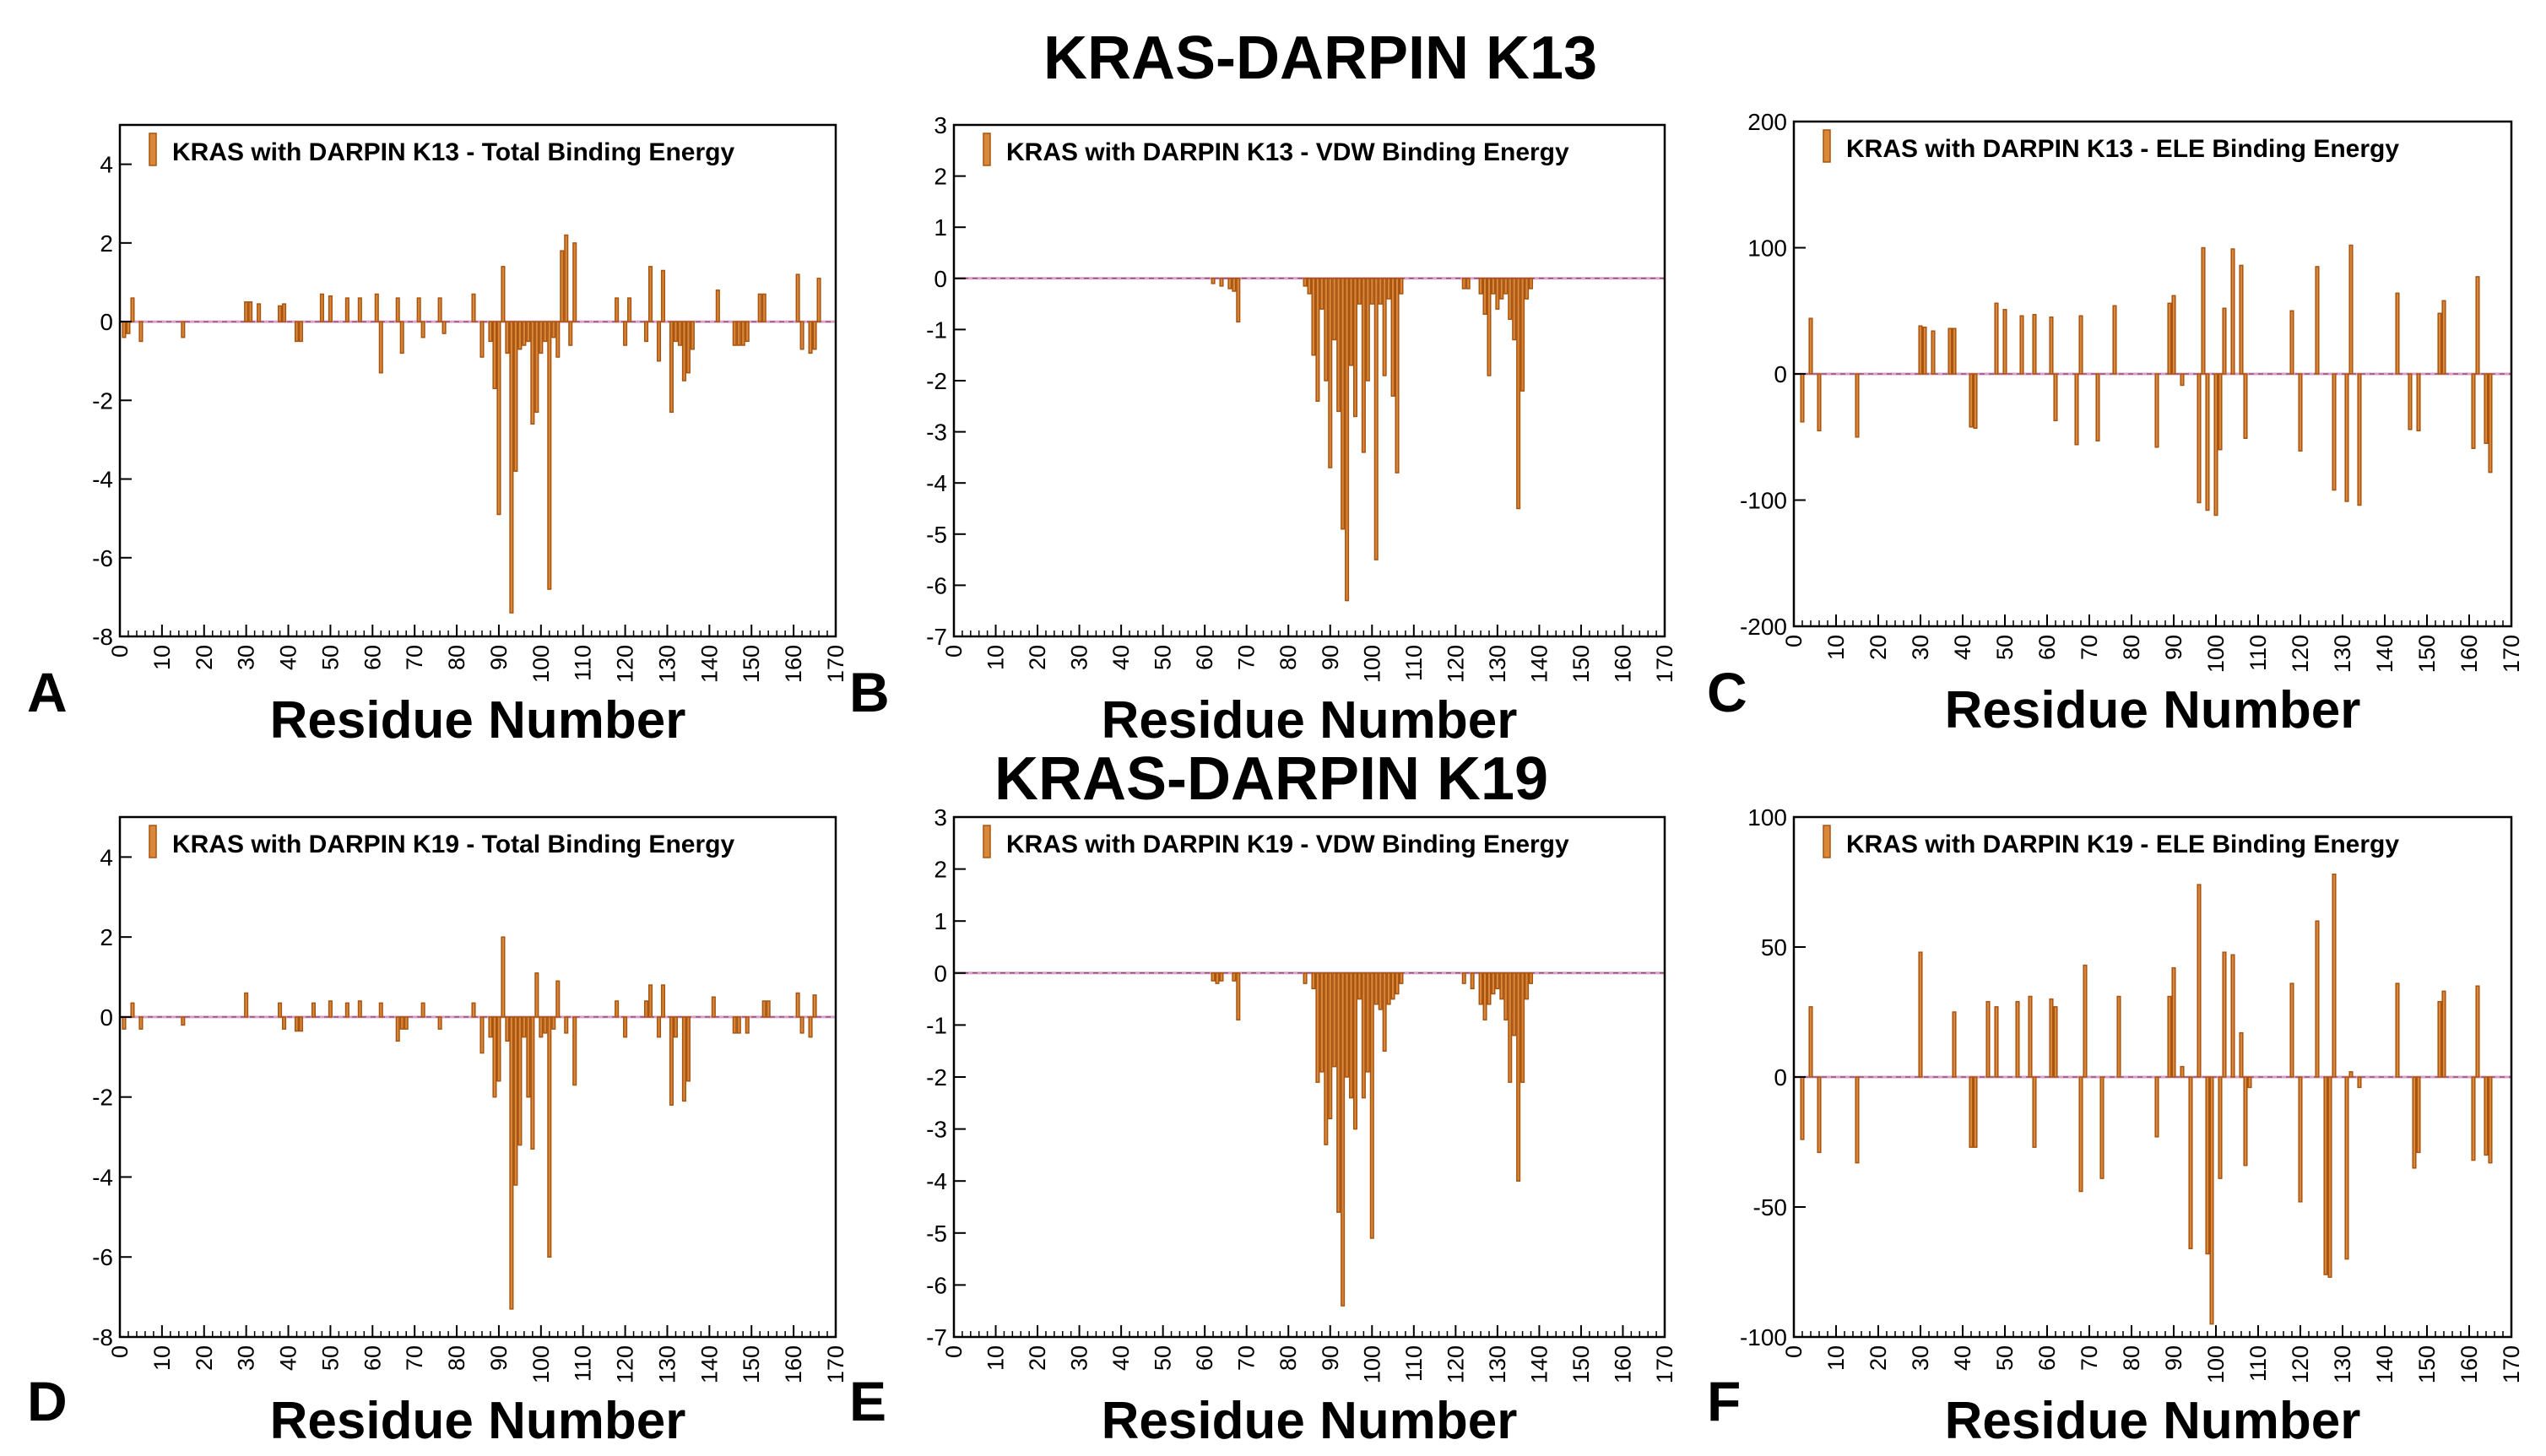  Describe the element at coordinates (204, 1358) in the screenshot. I see `x-tick-label-d-2: 20` at that location.